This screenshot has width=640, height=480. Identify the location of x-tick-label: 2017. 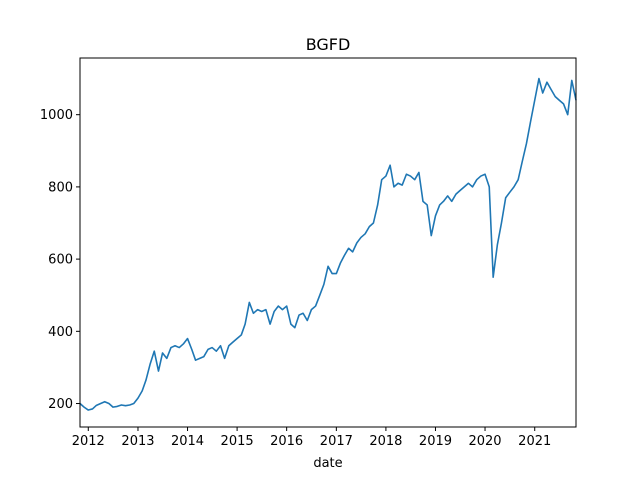
(336, 441).